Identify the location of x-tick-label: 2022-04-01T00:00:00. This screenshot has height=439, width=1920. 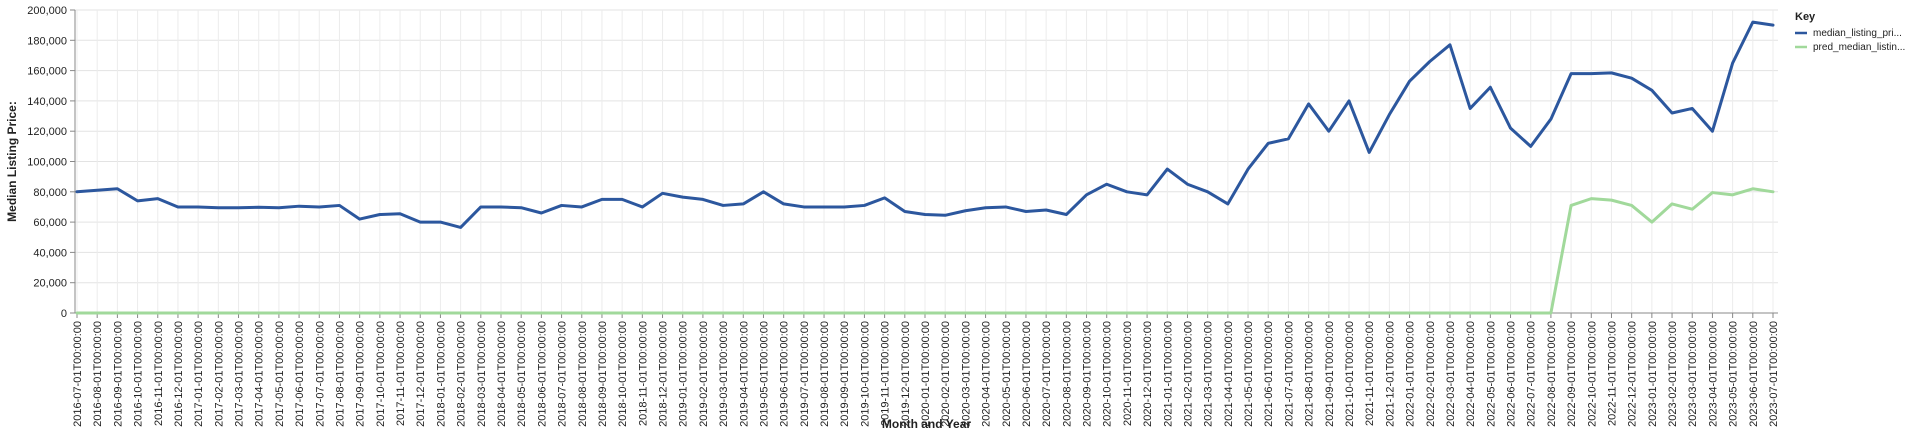
(1471, 374).